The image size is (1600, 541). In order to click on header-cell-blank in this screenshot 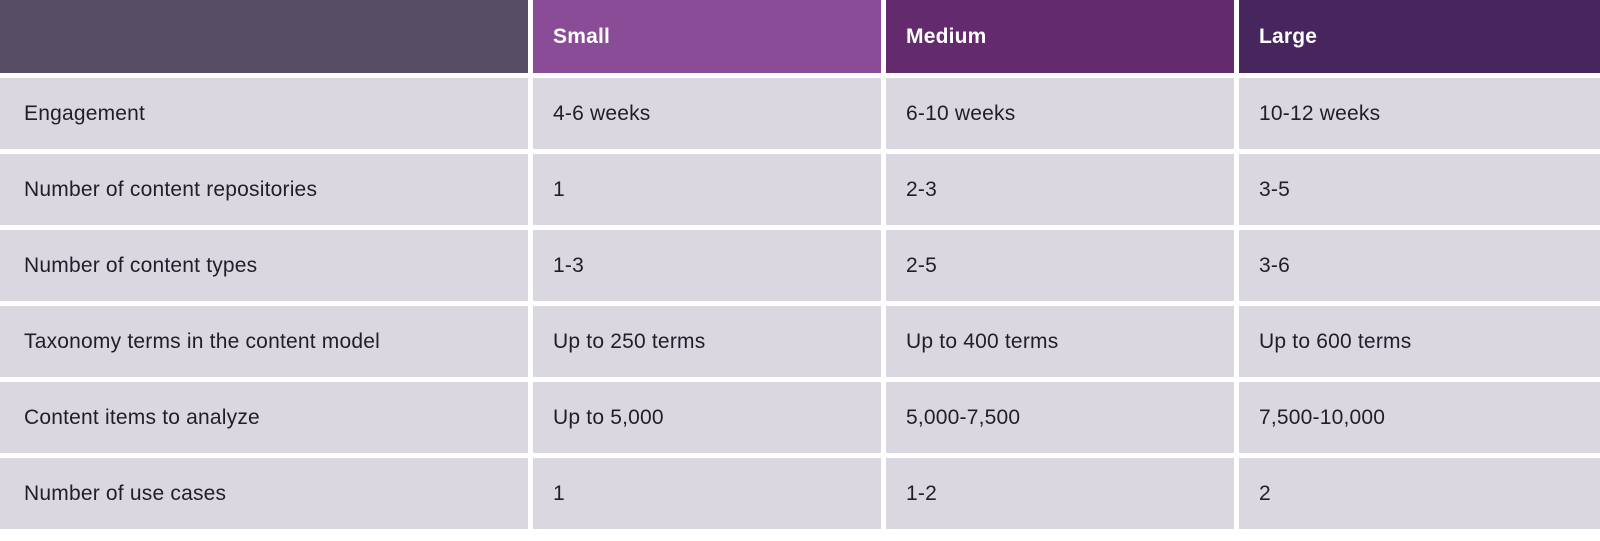, I will do `click(264, 36)`.